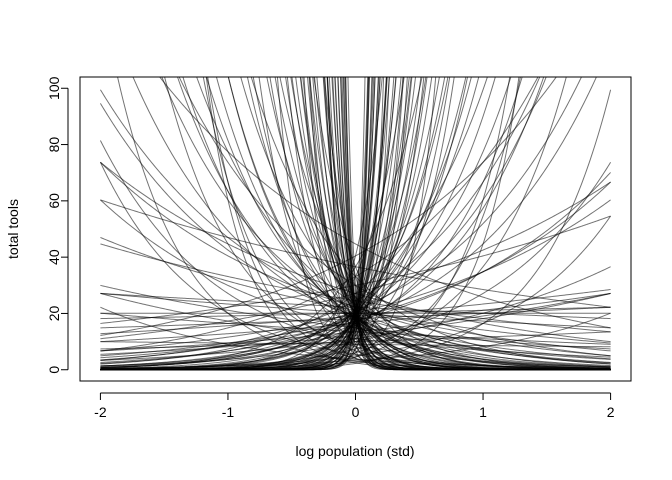 Image resolution: width=672 pixels, height=480 pixels. Describe the element at coordinates (13, 229) in the screenshot. I see `y-axis-title: total tools` at that location.